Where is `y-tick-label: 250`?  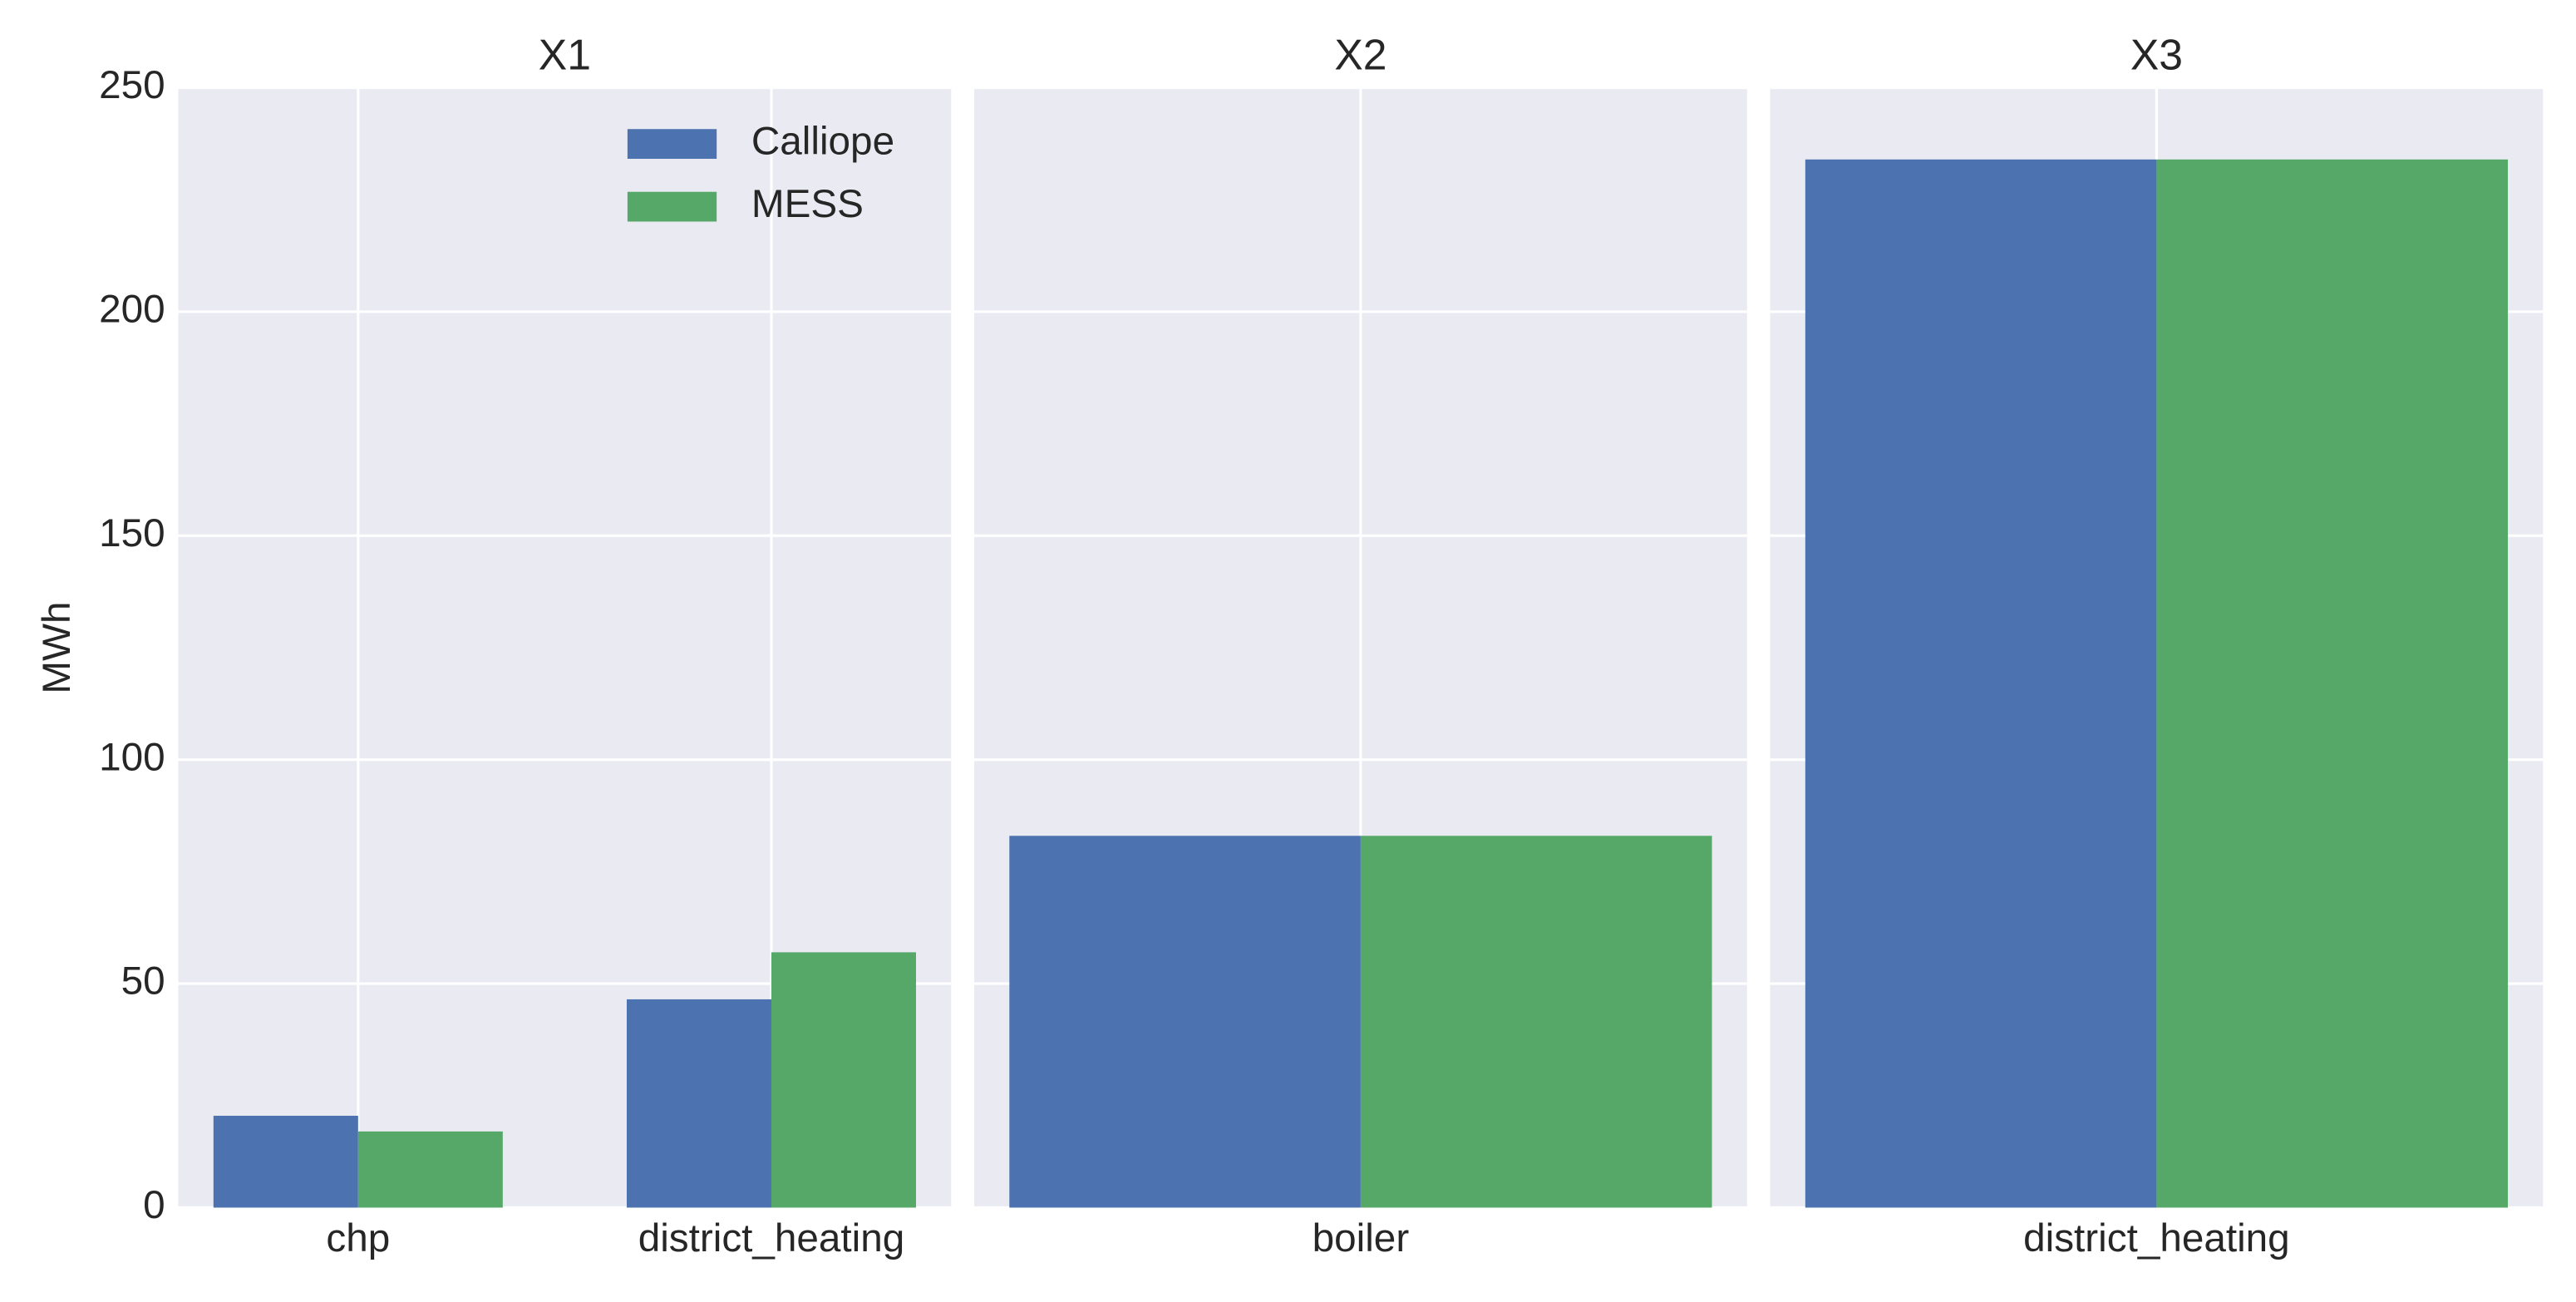
y-tick-label: 250 is located at coordinates (132, 85).